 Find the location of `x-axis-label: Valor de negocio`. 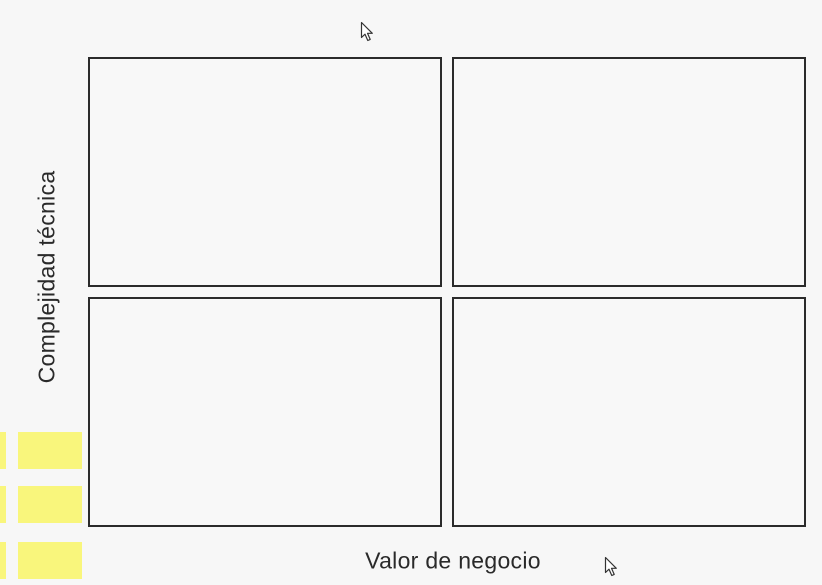

x-axis-label: Valor de negocio is located at coordinates (453, 560).